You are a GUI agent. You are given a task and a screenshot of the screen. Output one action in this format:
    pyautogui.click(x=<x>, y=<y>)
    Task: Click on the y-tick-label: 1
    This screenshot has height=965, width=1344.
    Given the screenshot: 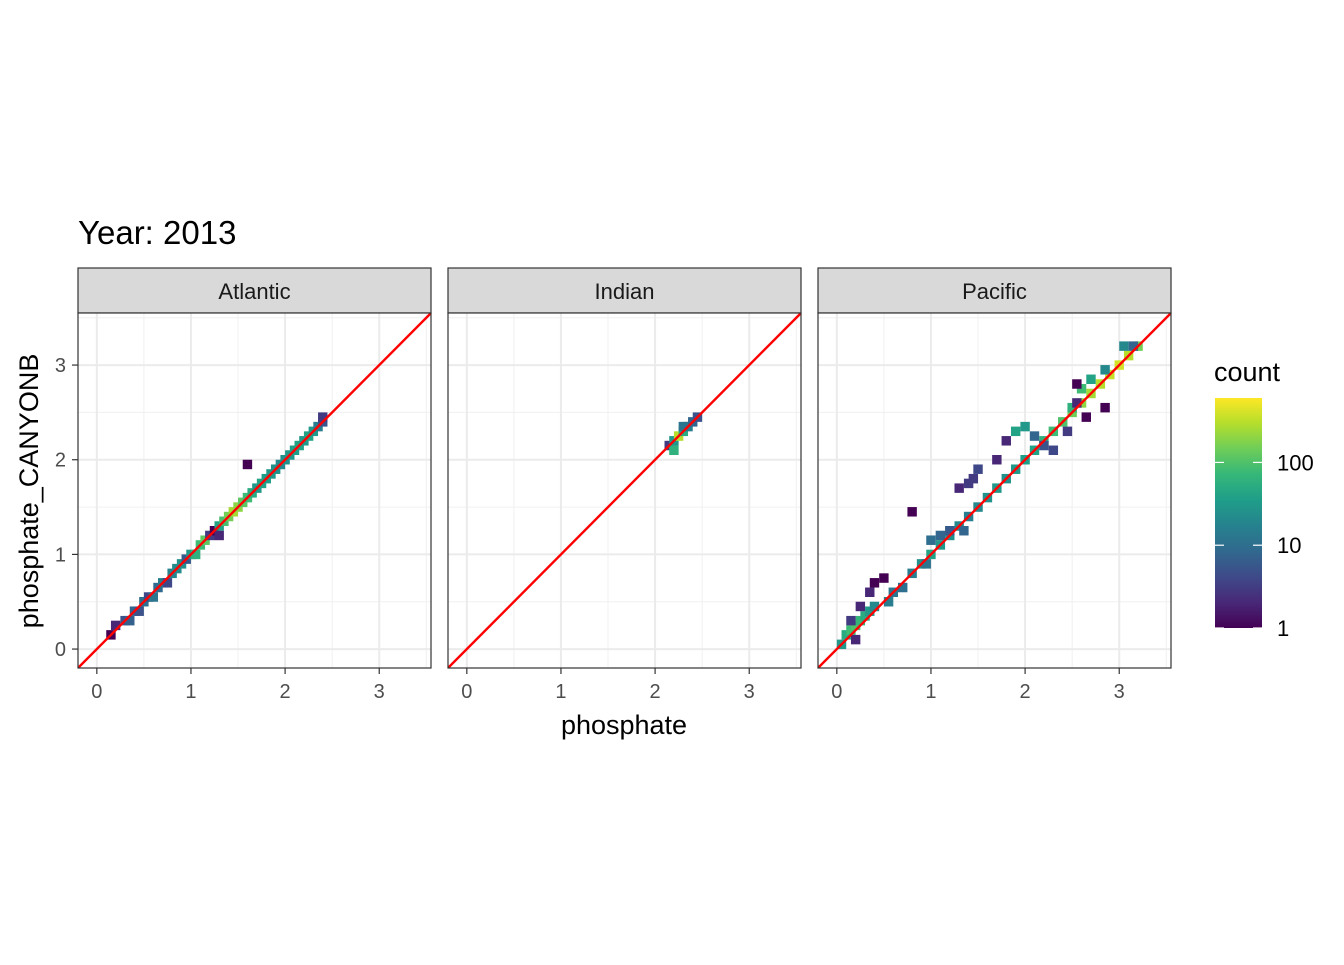 What is the action you would take?
    pyautogui.click(x=60, y=555)
    